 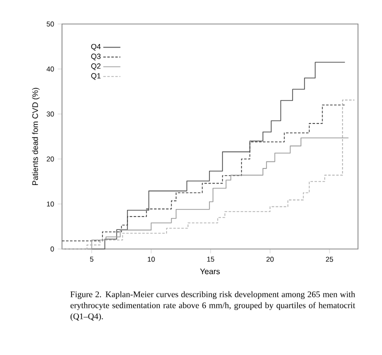 I want to click on y-axis-title: Patients dead fom CVD (%), so click(x=36, y=136).